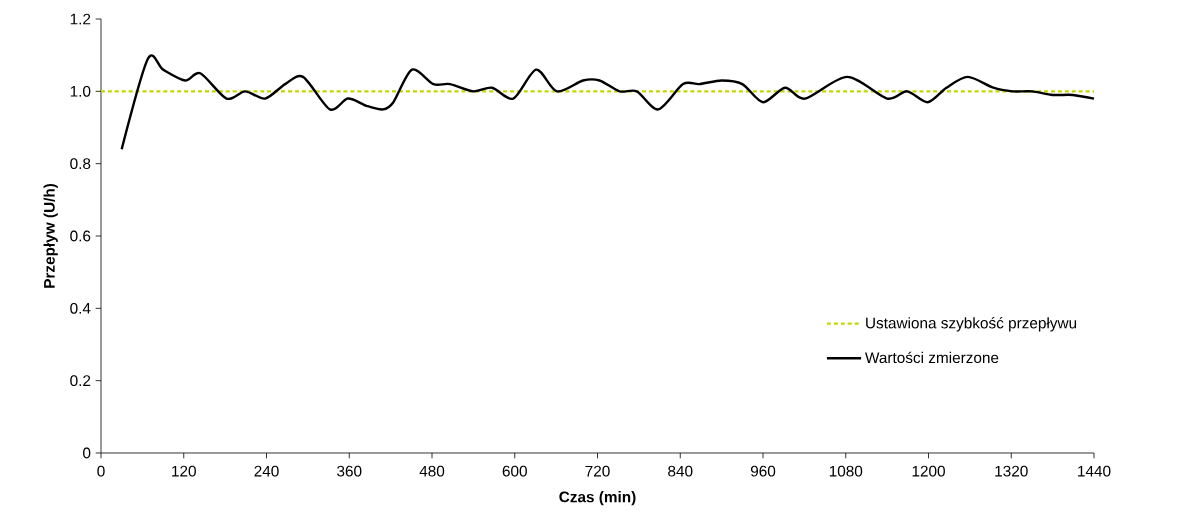 The image size is (1195, 529). I want to click on x-tick-label: 1080, so click(846, 471).